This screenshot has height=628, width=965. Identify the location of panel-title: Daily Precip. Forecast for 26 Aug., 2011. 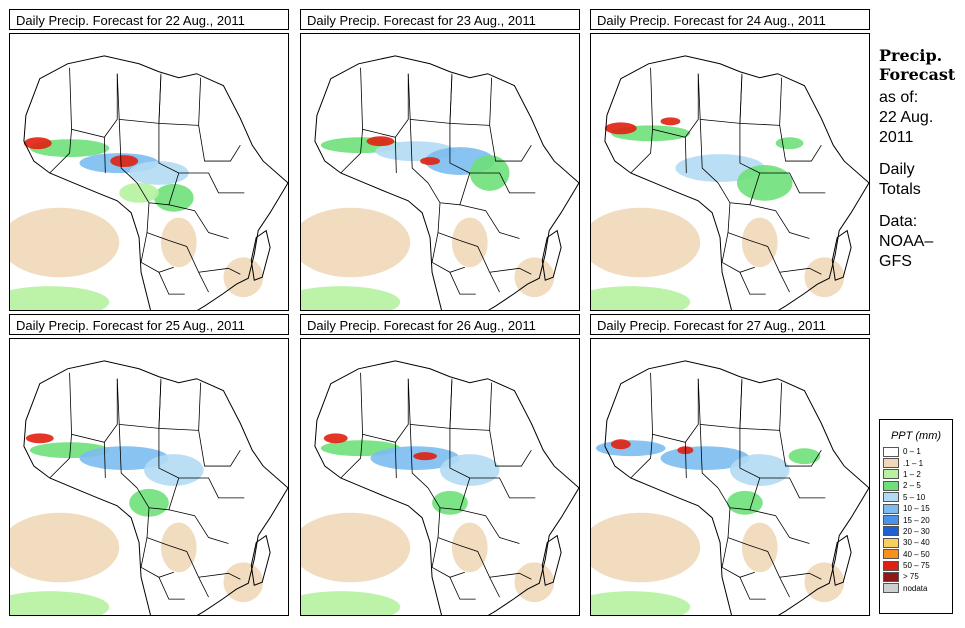
(440, 324).